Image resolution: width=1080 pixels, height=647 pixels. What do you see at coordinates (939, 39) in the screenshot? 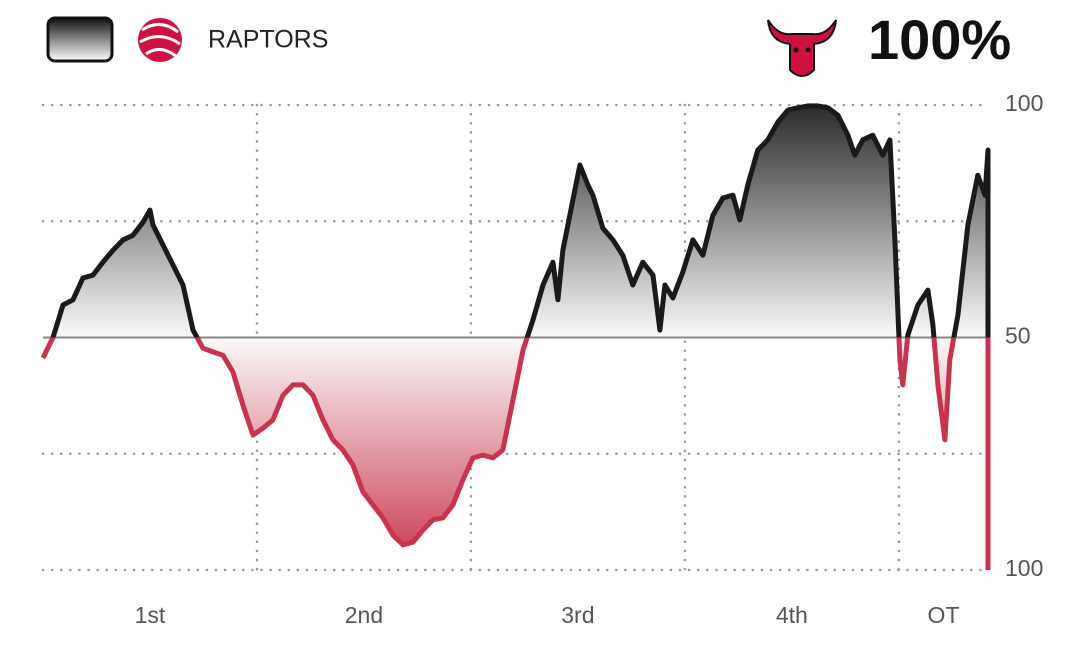
I see `leader-probability: 100%` at bounding box center [939, 39].